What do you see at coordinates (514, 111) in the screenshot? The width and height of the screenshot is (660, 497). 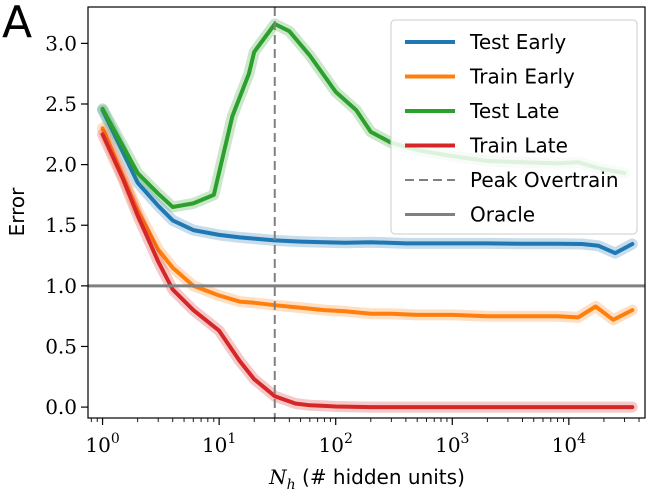 I see `legend-label-test-late: Test Late` at bounding box center [514, 111].